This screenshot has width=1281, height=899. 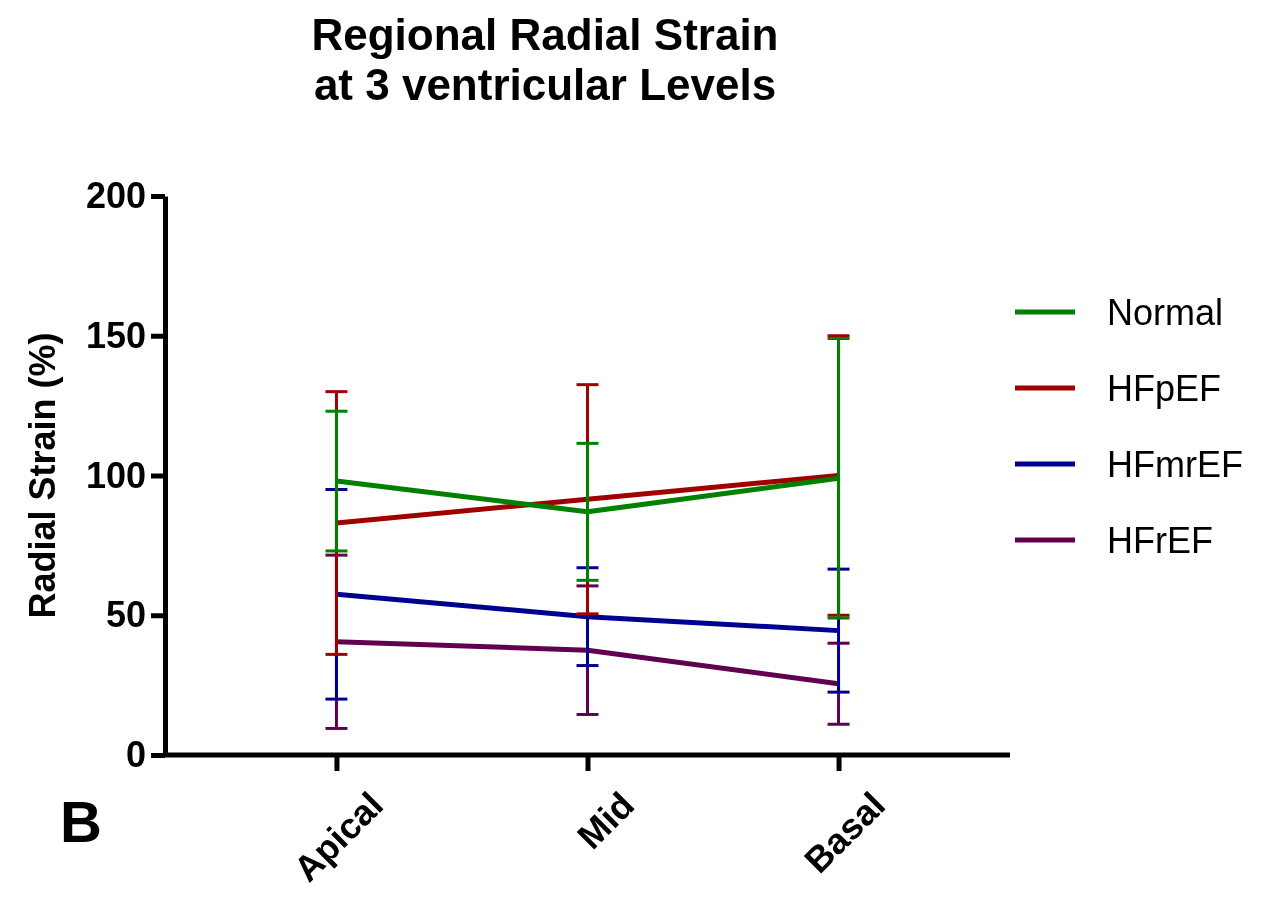 What do you see at coordinates (115, 335) in the screenshot?
I see `y-tick-label: 150` at bounding box center [115, 335].